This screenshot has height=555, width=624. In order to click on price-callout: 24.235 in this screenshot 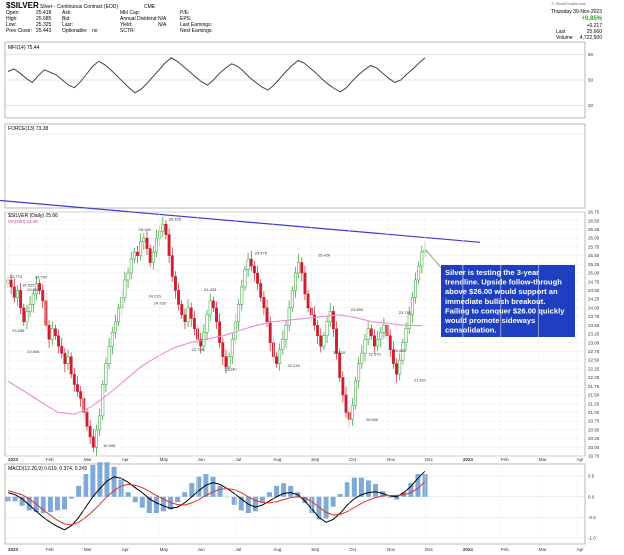, I will do `click(155, 295)`.